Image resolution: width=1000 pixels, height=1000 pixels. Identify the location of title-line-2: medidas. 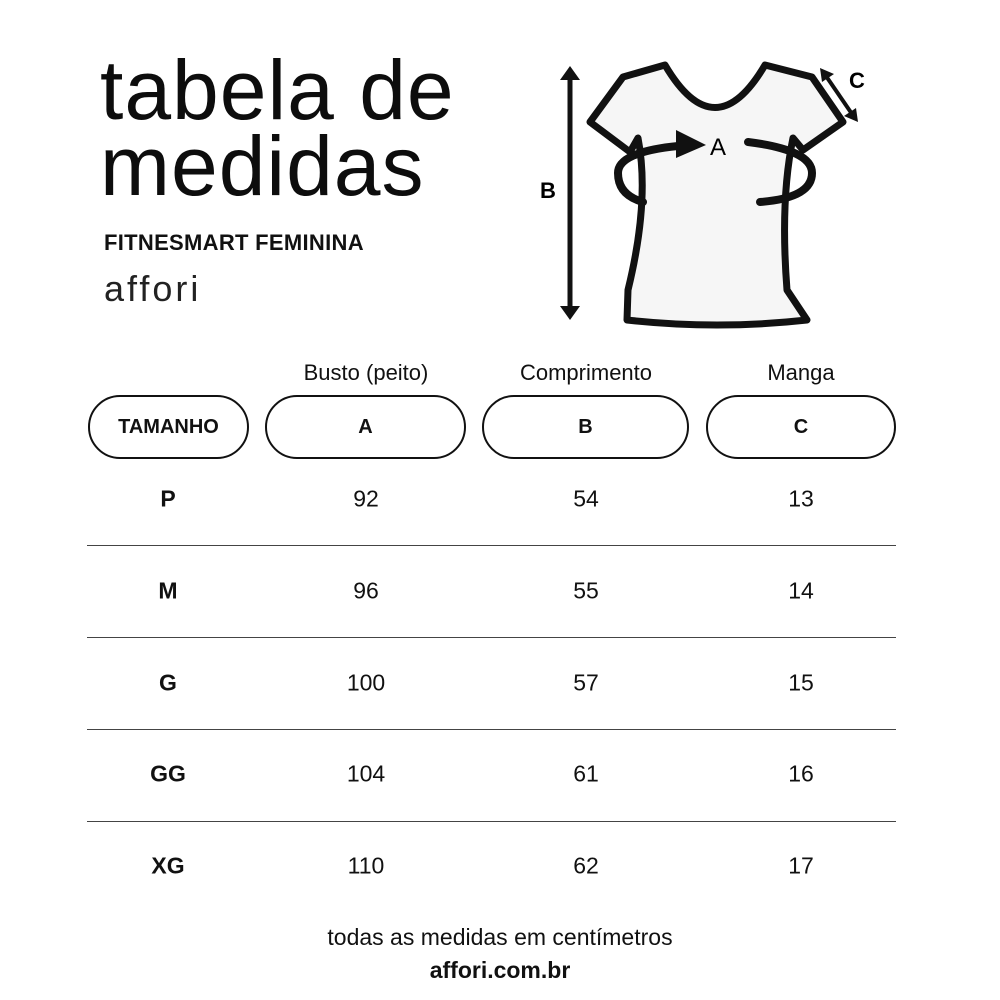
(262, 166).